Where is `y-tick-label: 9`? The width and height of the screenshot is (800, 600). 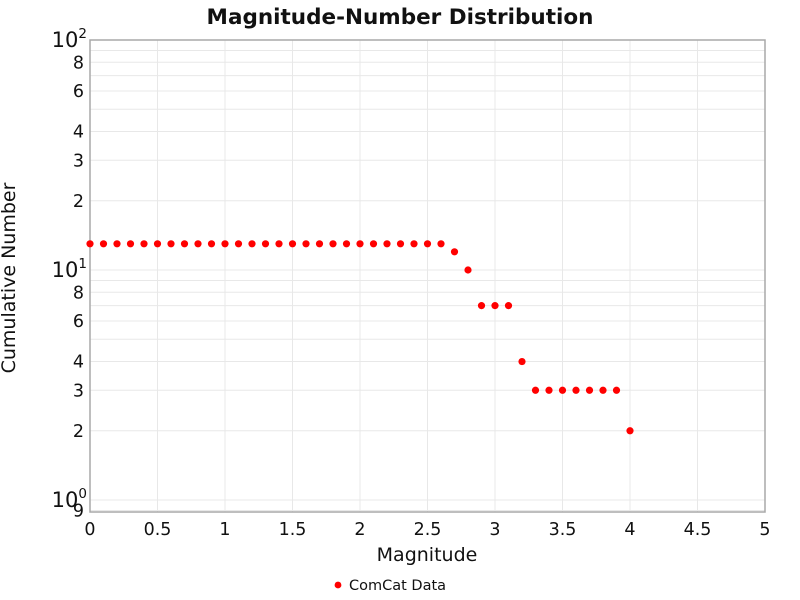 y-tick-label: 9 is located at coordinates (78, 512).